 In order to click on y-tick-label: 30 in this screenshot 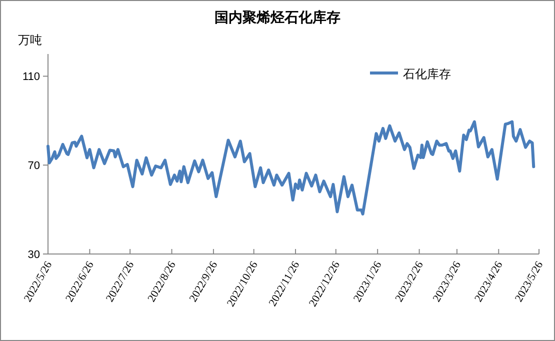, I will do `click(34, 255)`.